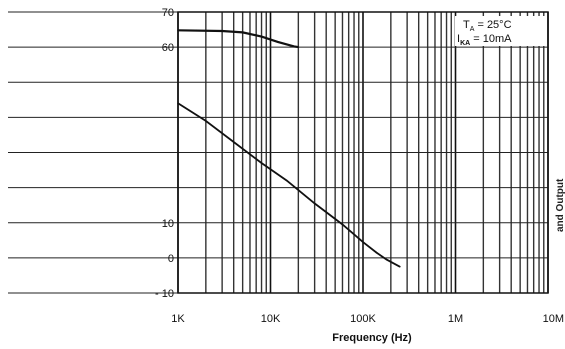  What do you see at coordinates (455, 319) in the screenshot?
I see `x-tick-label: 1M` at bounding box center [455, 319].